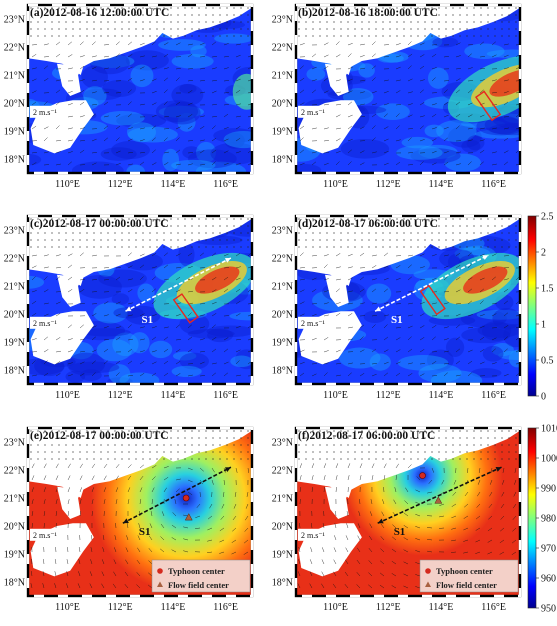 The width and height of the screenshot is (557, 626). Describe the element at coordinates (548, 519) in the screenshot. I see `pressure-colorbar-tick: 980` at that location.